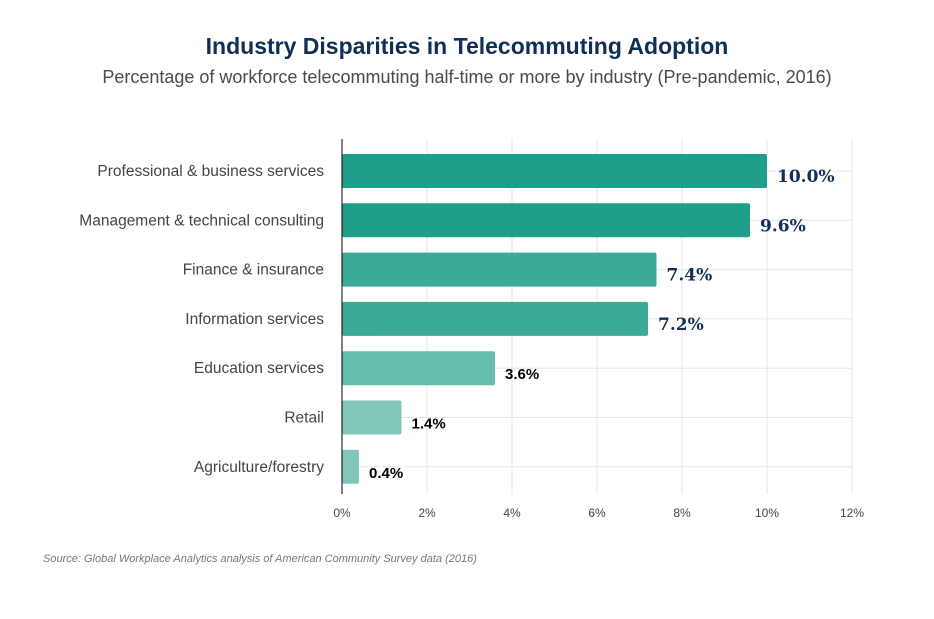 This screenshot has width=934, height=619. I want to click on value-label: 7.2%, so click(681, 325).